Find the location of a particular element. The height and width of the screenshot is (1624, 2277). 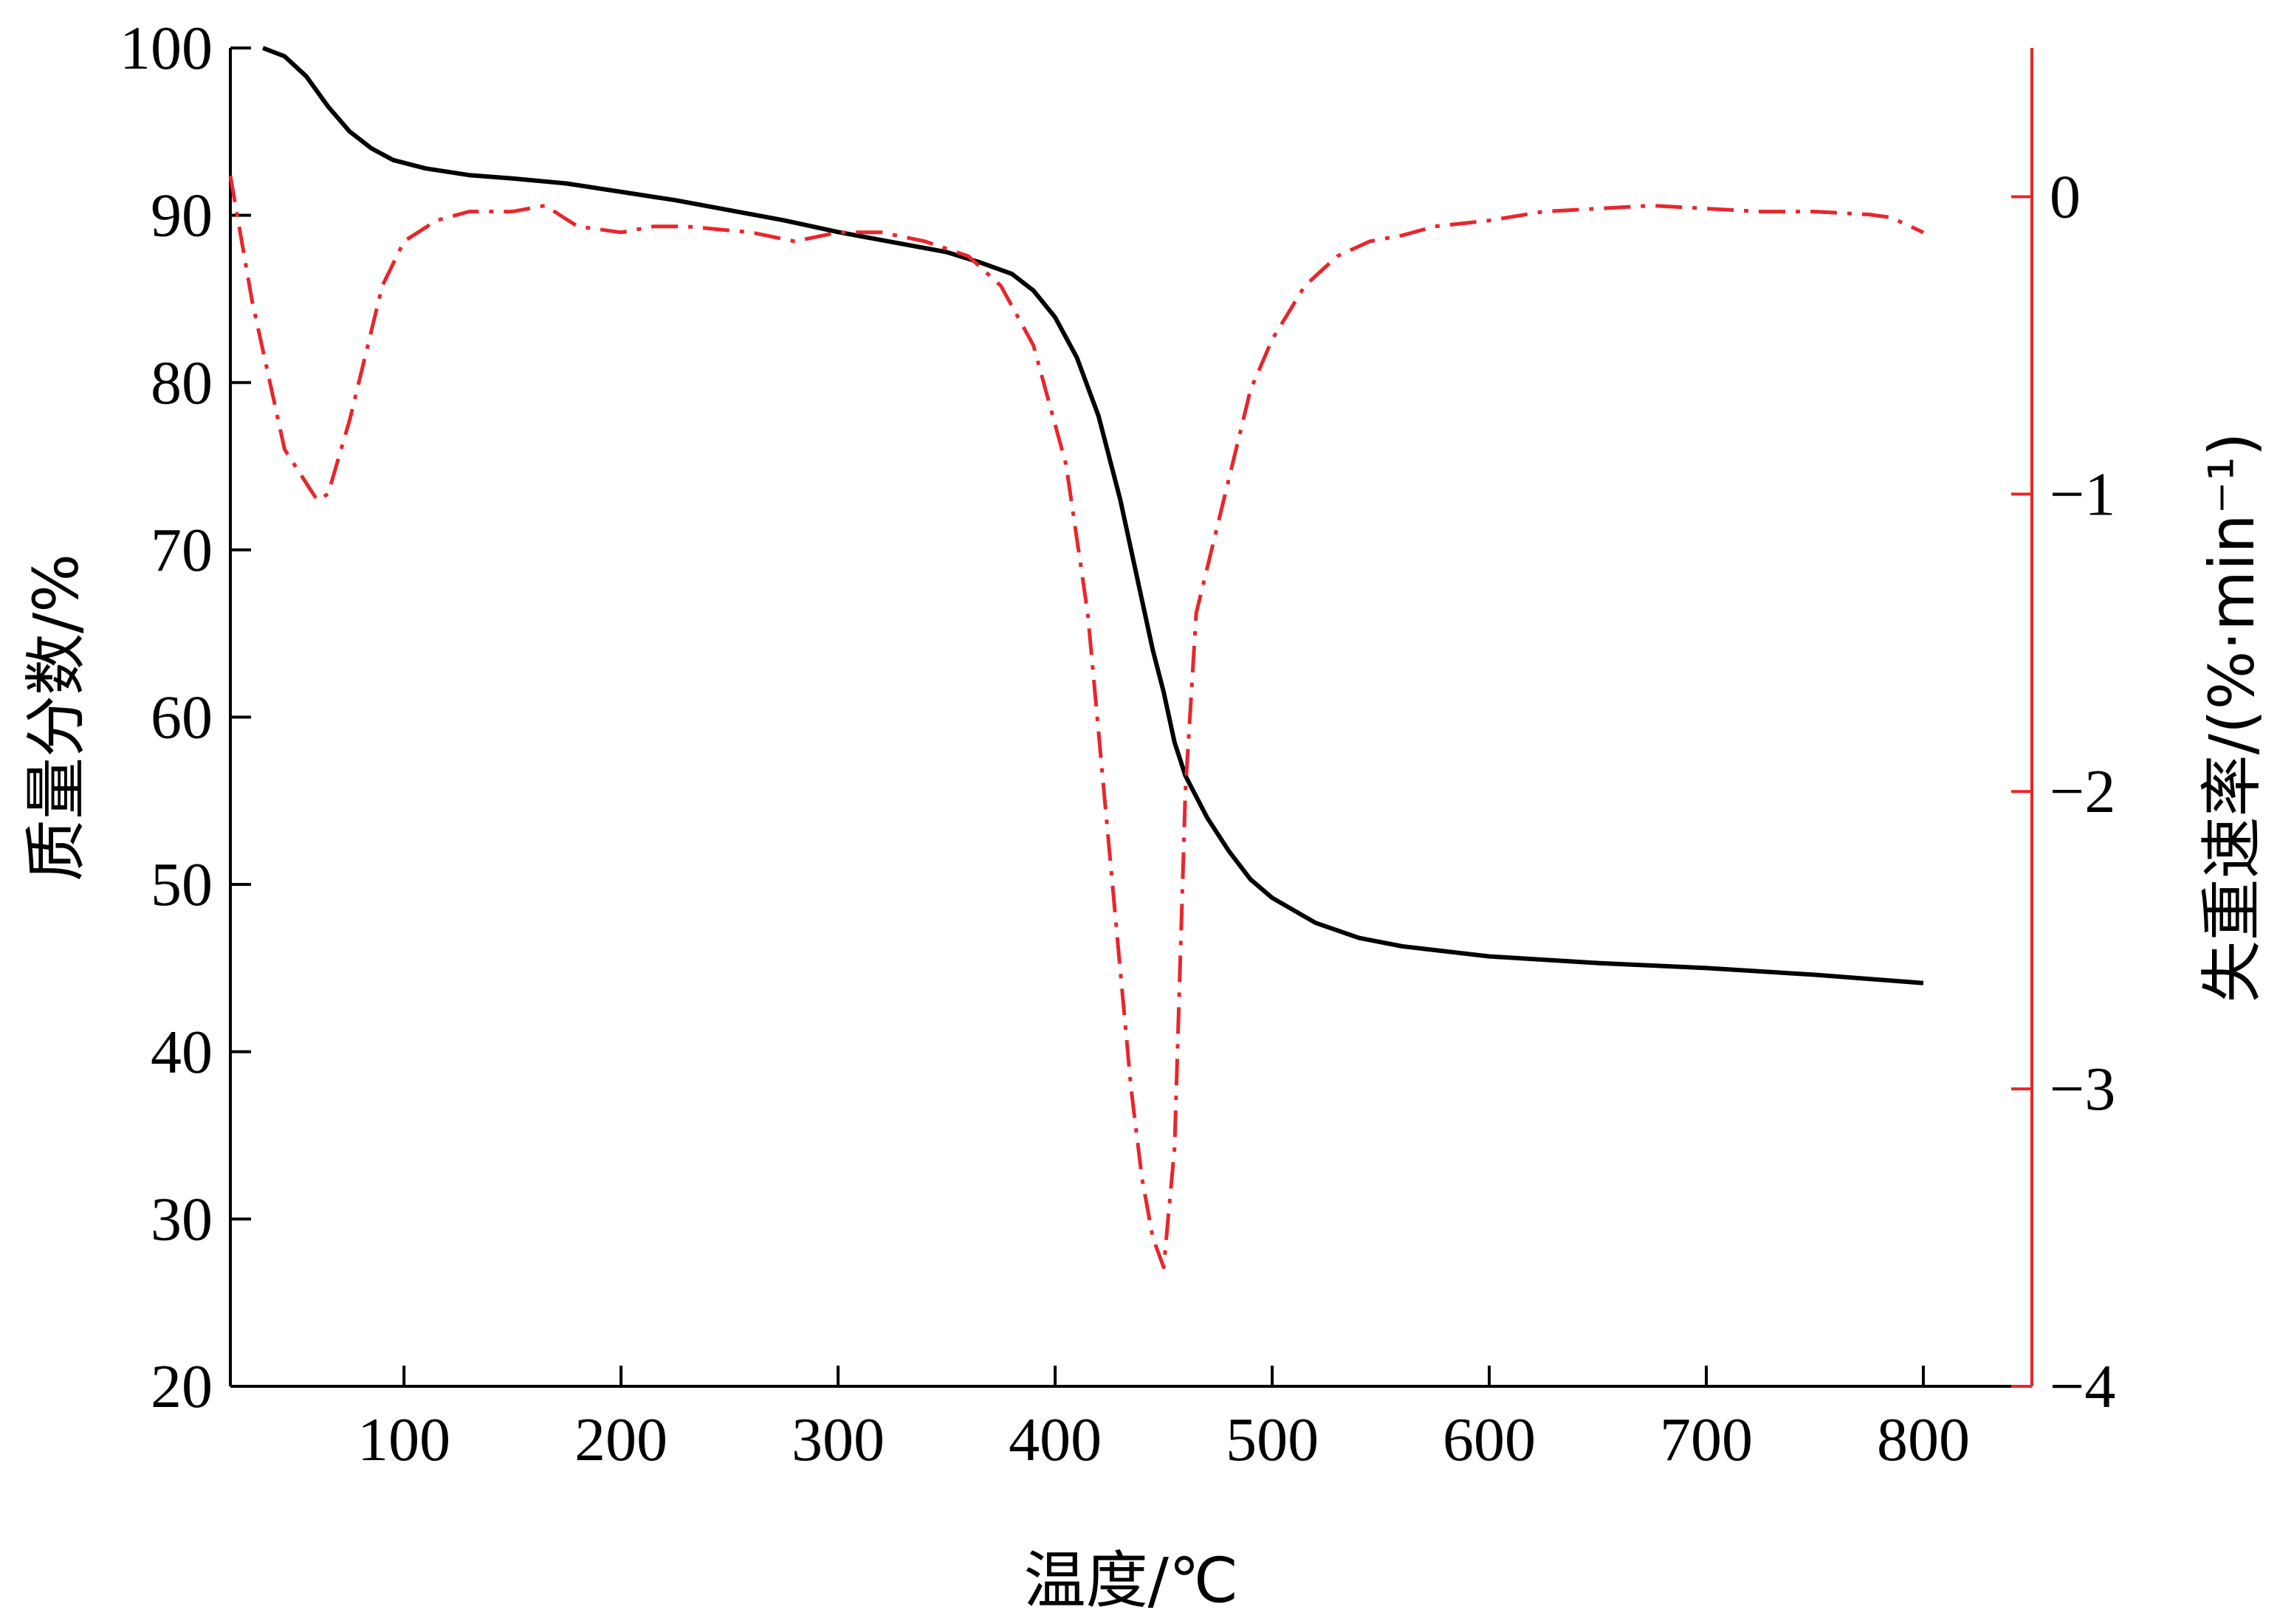

x-tick-label: 800 is located at coordinates (1923, 1439).